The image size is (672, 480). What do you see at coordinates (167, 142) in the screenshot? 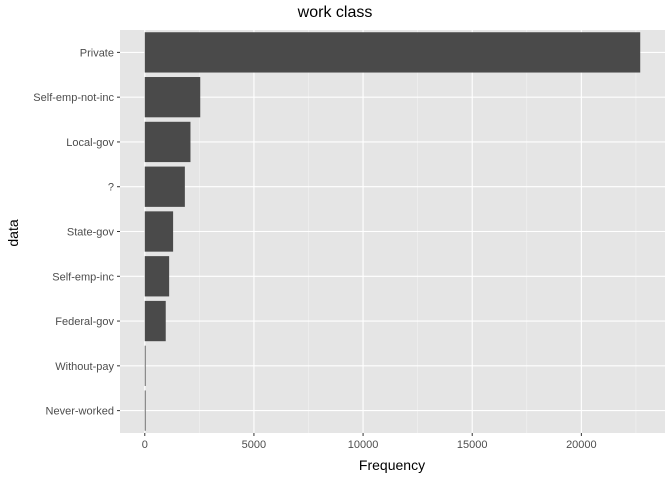
I see `bar-local-gov` at bounding box center [167, 142].